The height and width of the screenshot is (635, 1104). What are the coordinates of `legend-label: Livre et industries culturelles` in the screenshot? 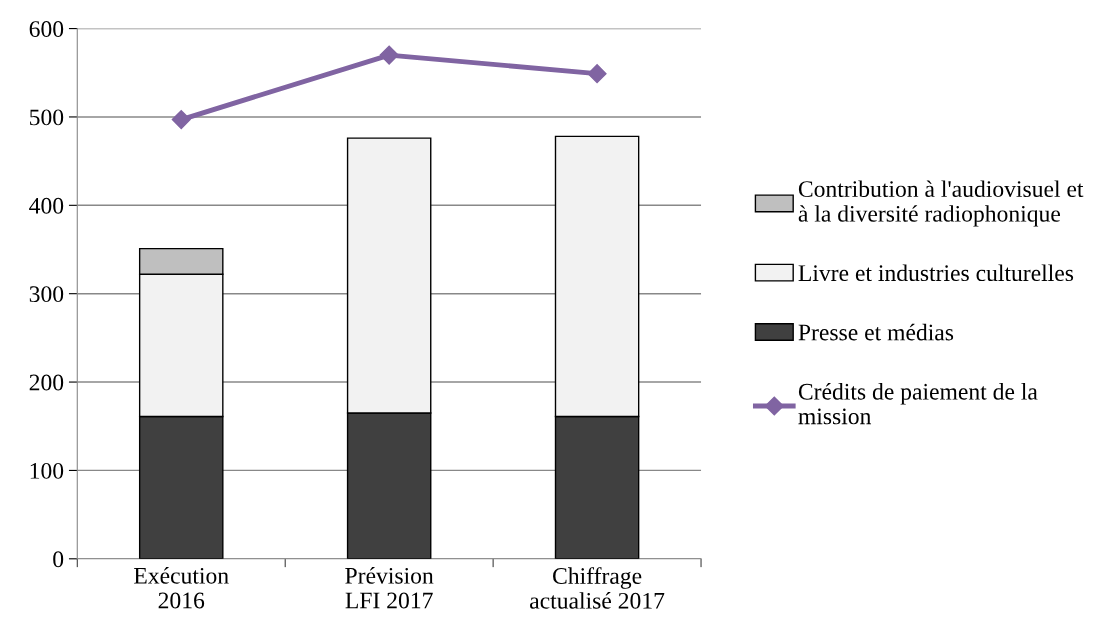 It's located at (936, 273).